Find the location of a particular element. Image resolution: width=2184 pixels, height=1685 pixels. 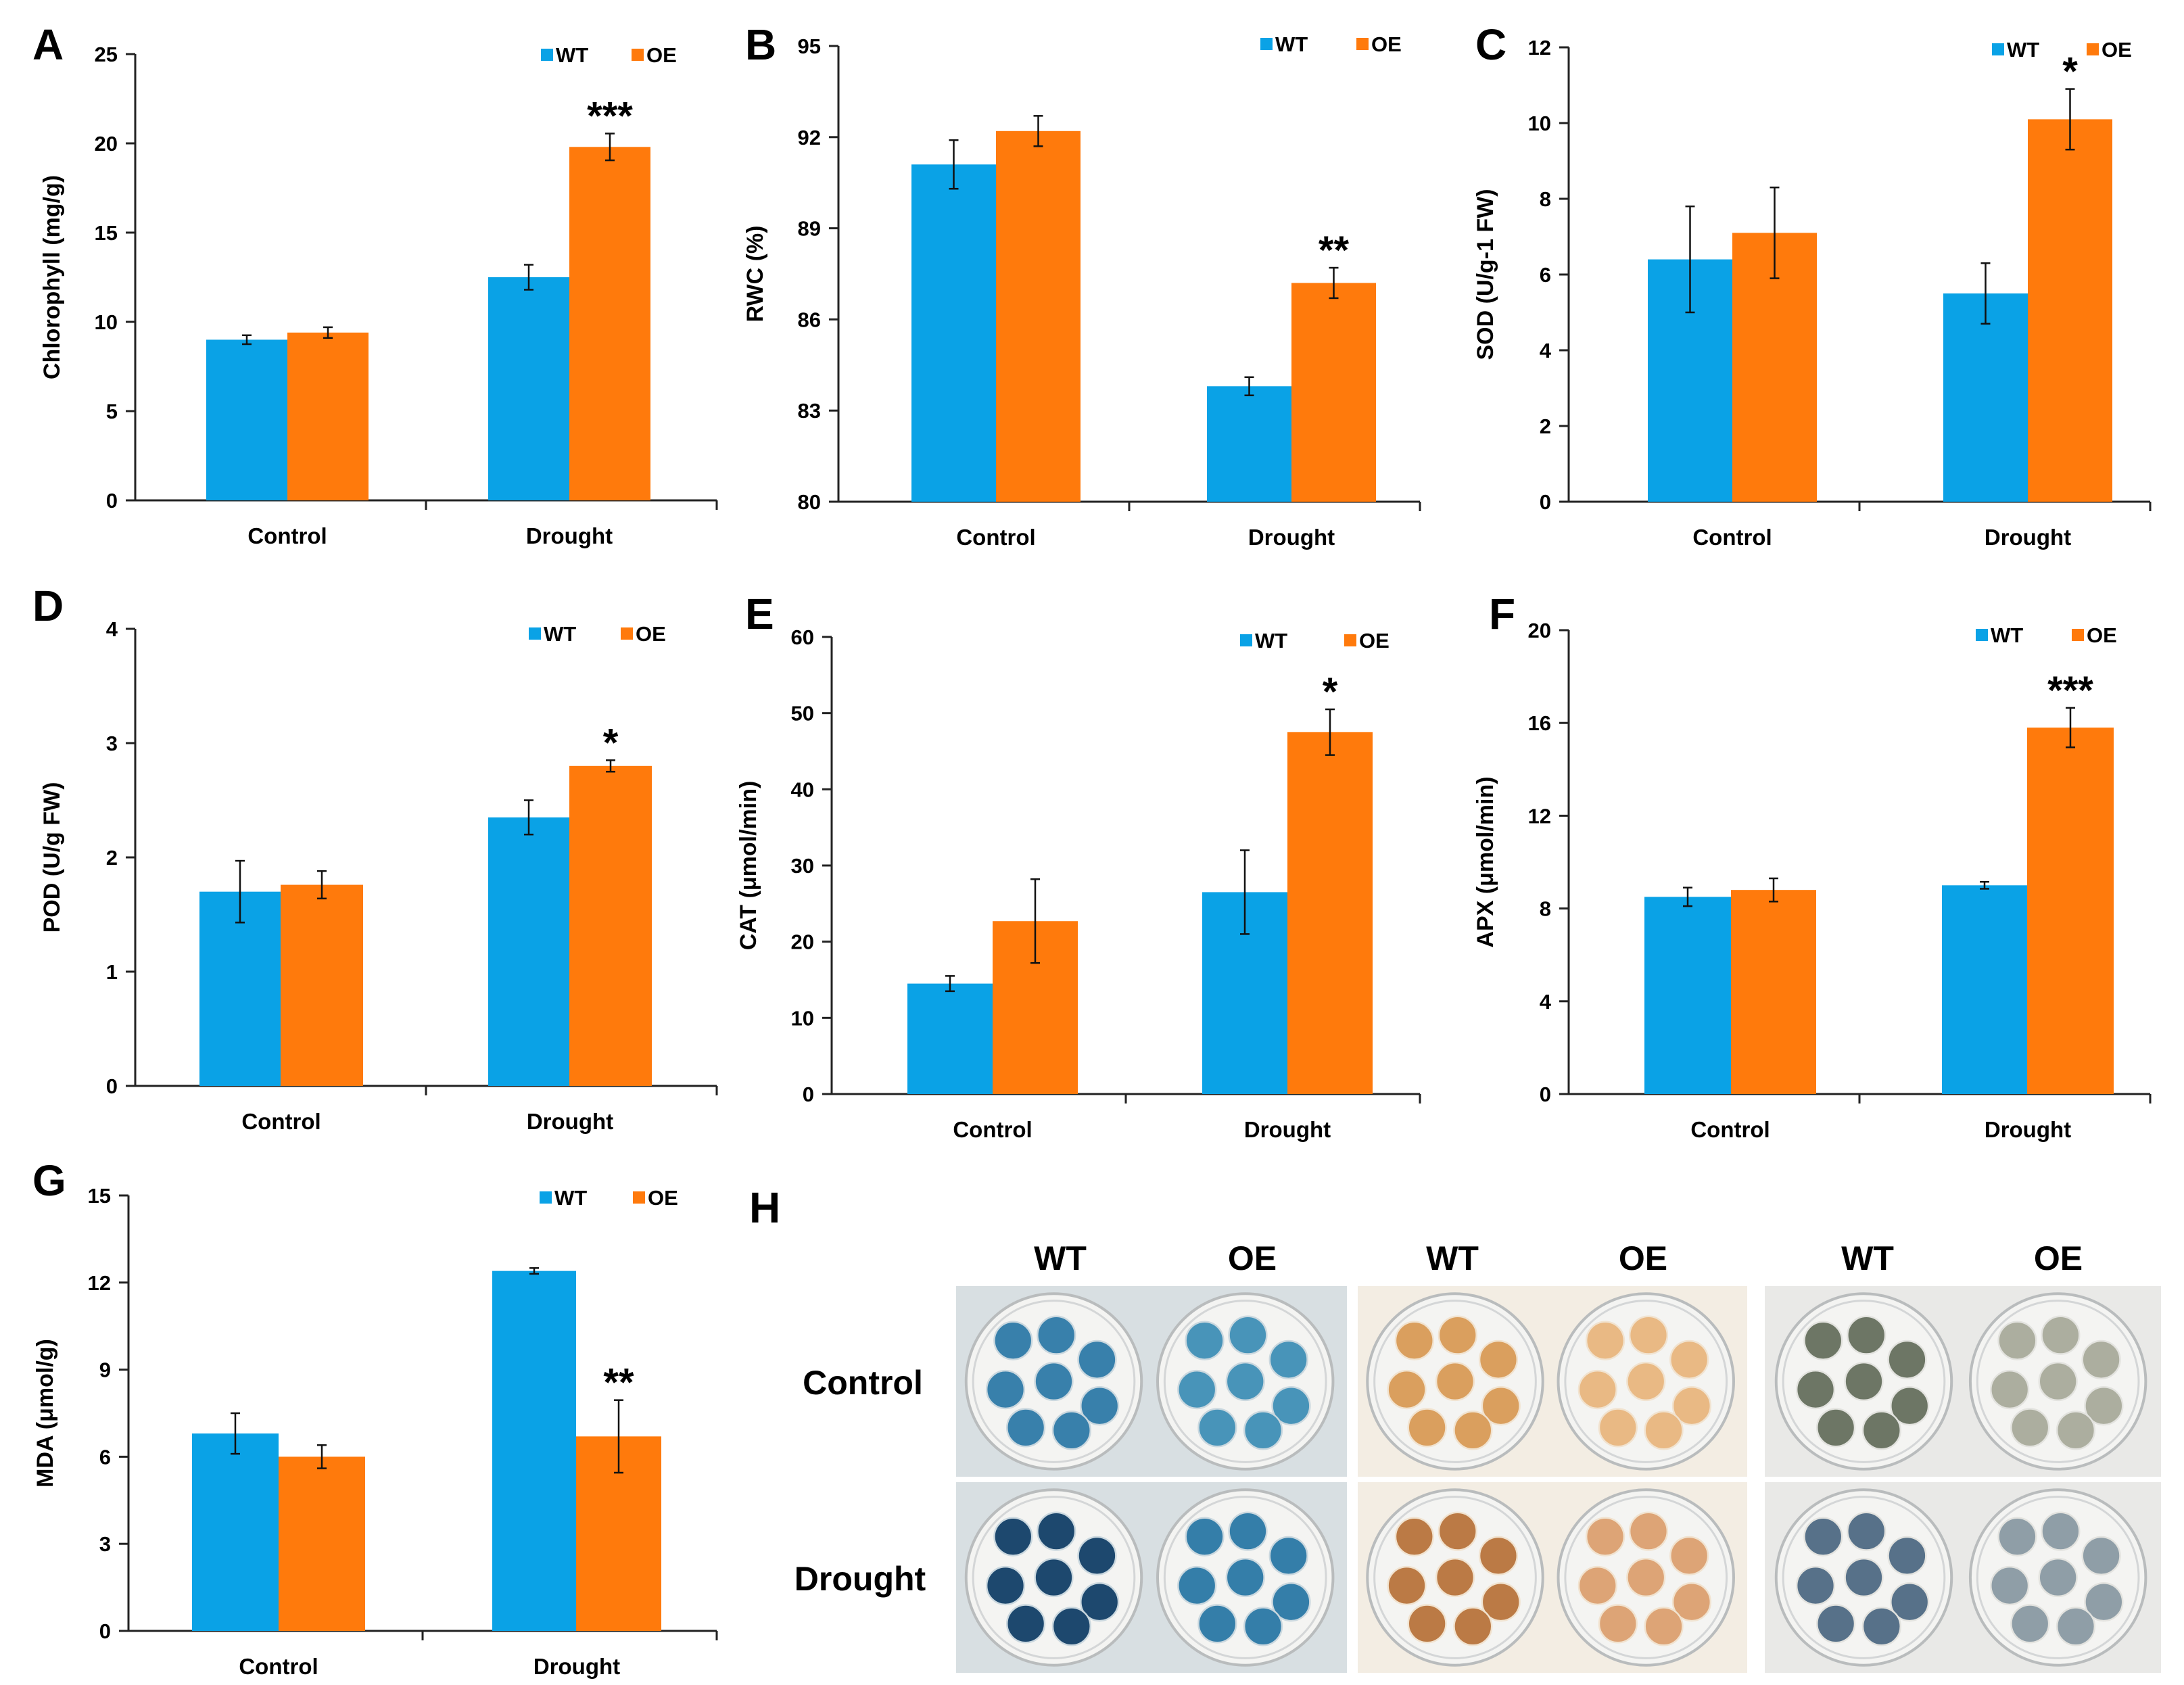

y-tick-label: 60 is located at coordinates (802, 637).